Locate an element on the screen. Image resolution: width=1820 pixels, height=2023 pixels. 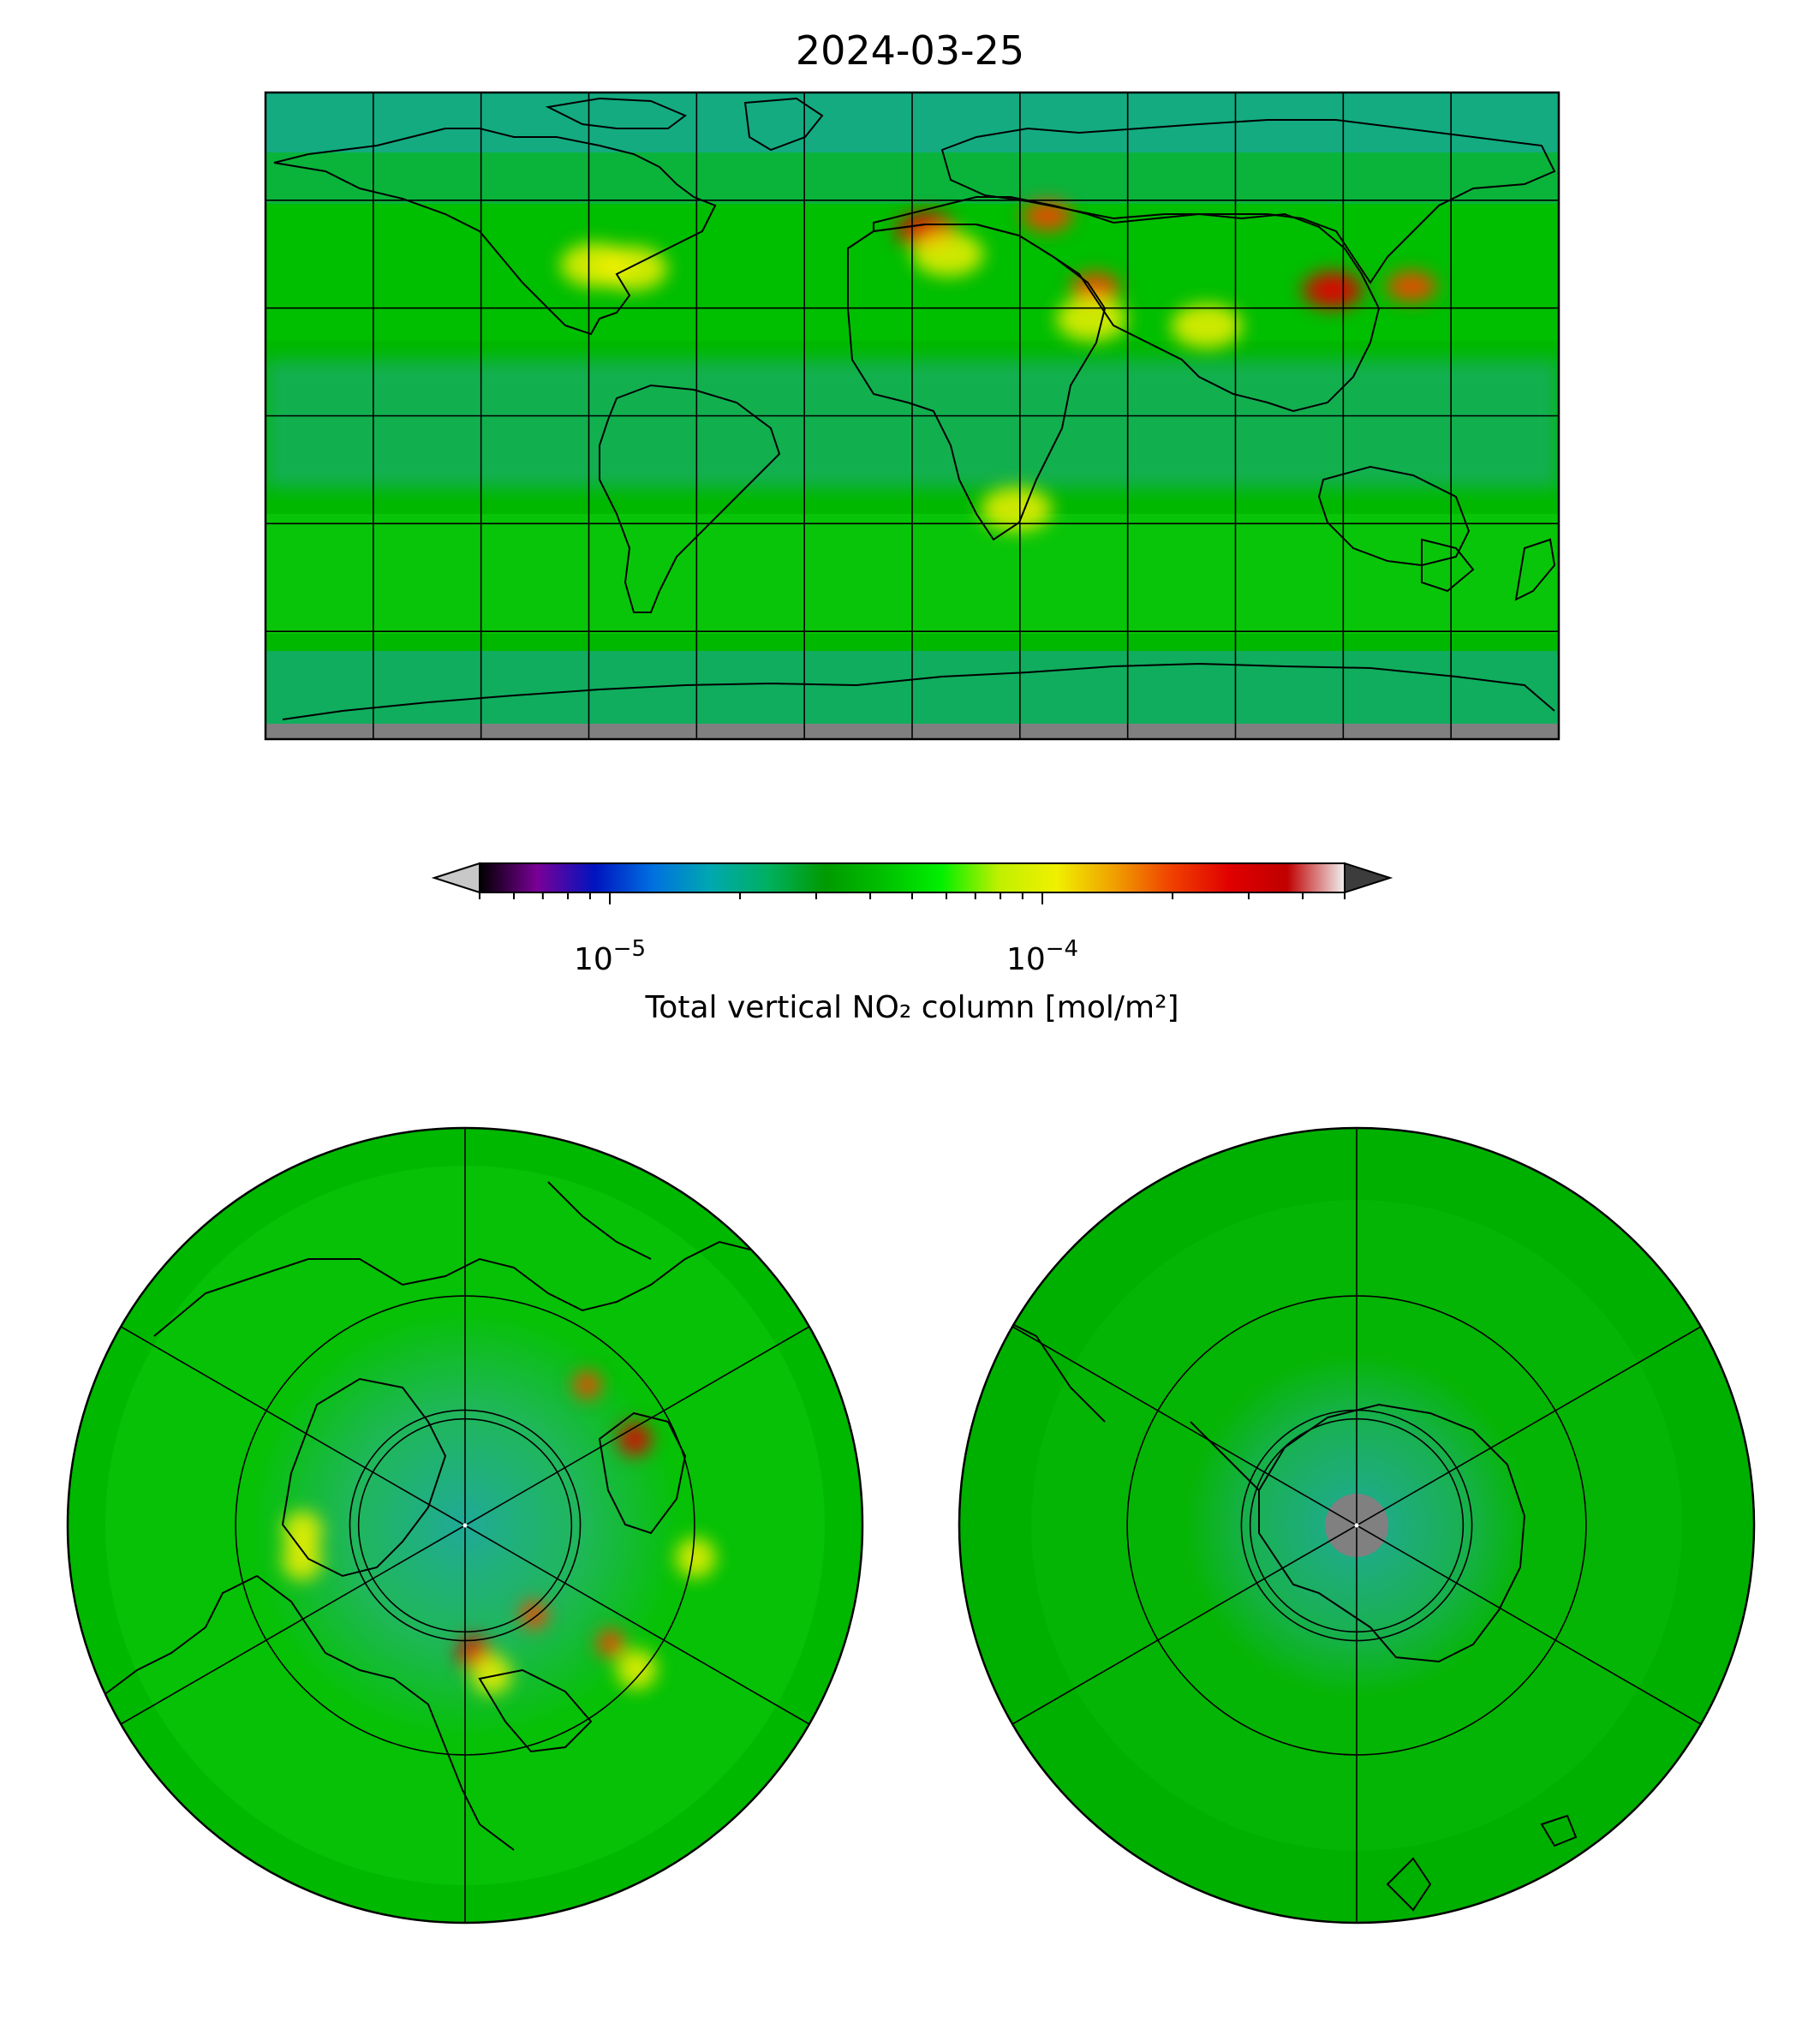
hotspot-japan is located at coordinates (1411, 286).